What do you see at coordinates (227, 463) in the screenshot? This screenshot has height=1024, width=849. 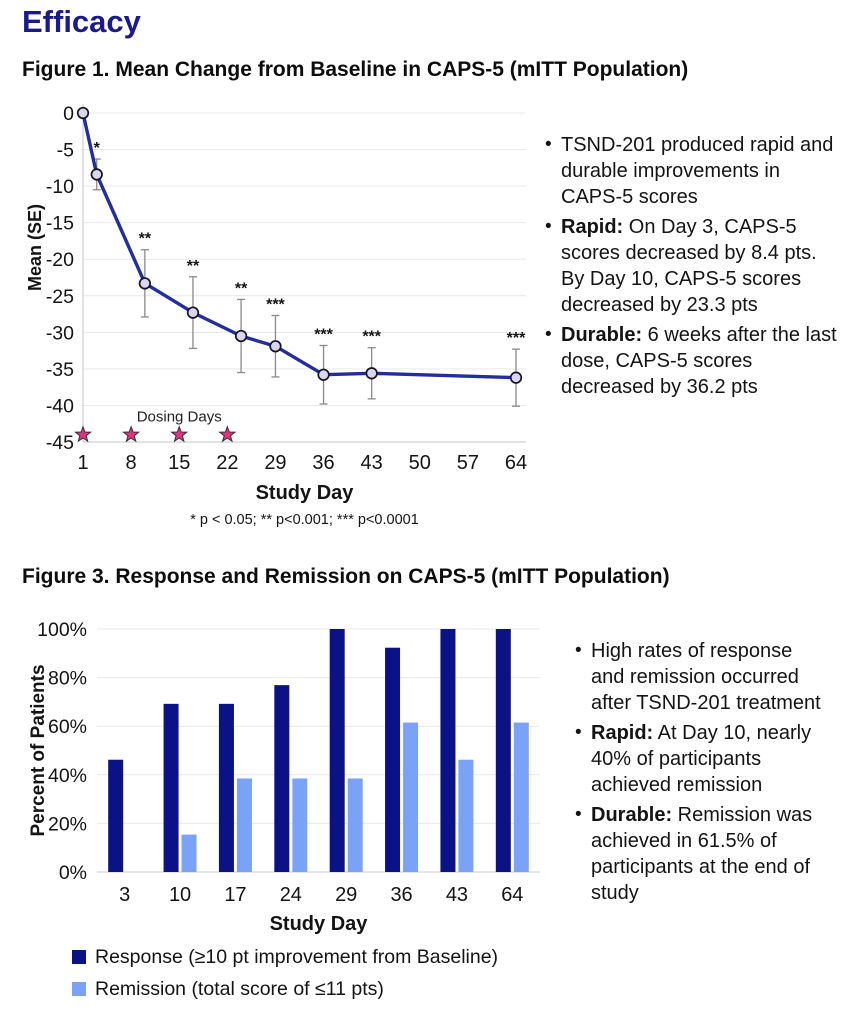 I see `svg-text: 22` at bounding box center [227, 463].